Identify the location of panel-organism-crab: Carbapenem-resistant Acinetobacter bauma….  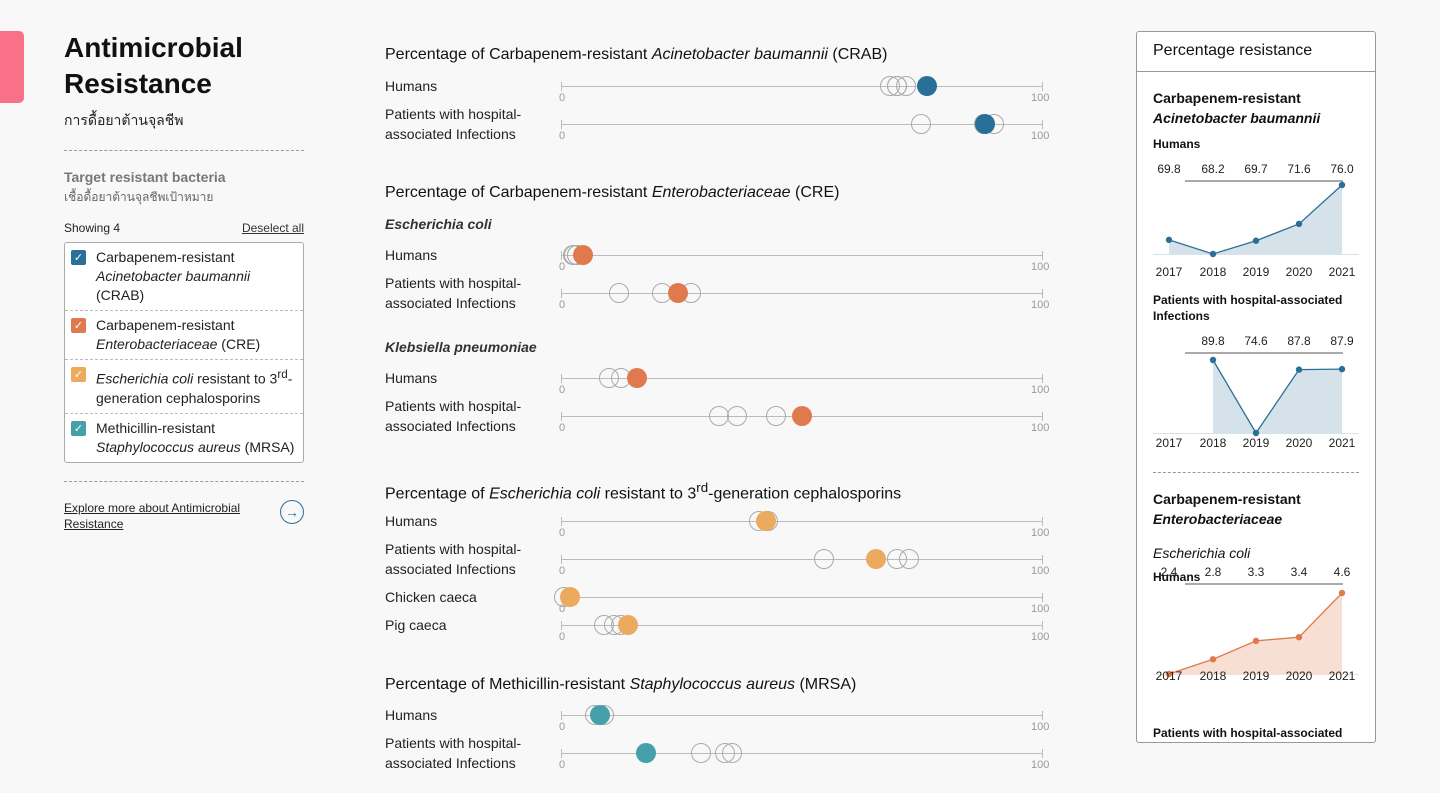
(1237, 108).